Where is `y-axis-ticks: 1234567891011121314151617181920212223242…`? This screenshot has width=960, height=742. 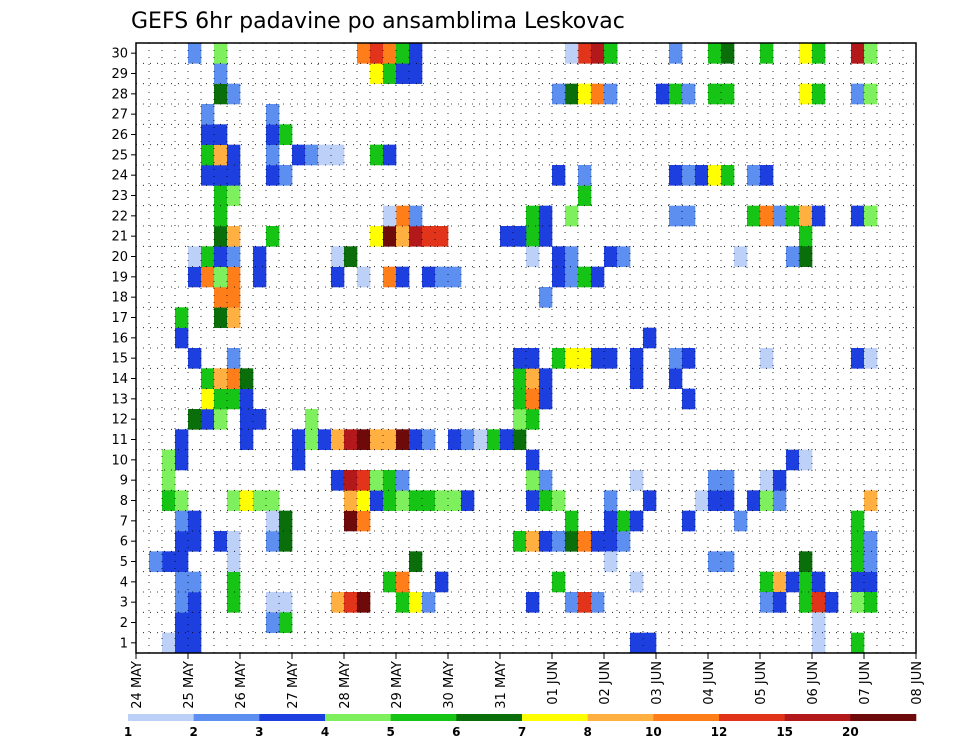
y-axis-ticks: 1234567891011121314151617181920212223242… is located at coordinates (123, 349).